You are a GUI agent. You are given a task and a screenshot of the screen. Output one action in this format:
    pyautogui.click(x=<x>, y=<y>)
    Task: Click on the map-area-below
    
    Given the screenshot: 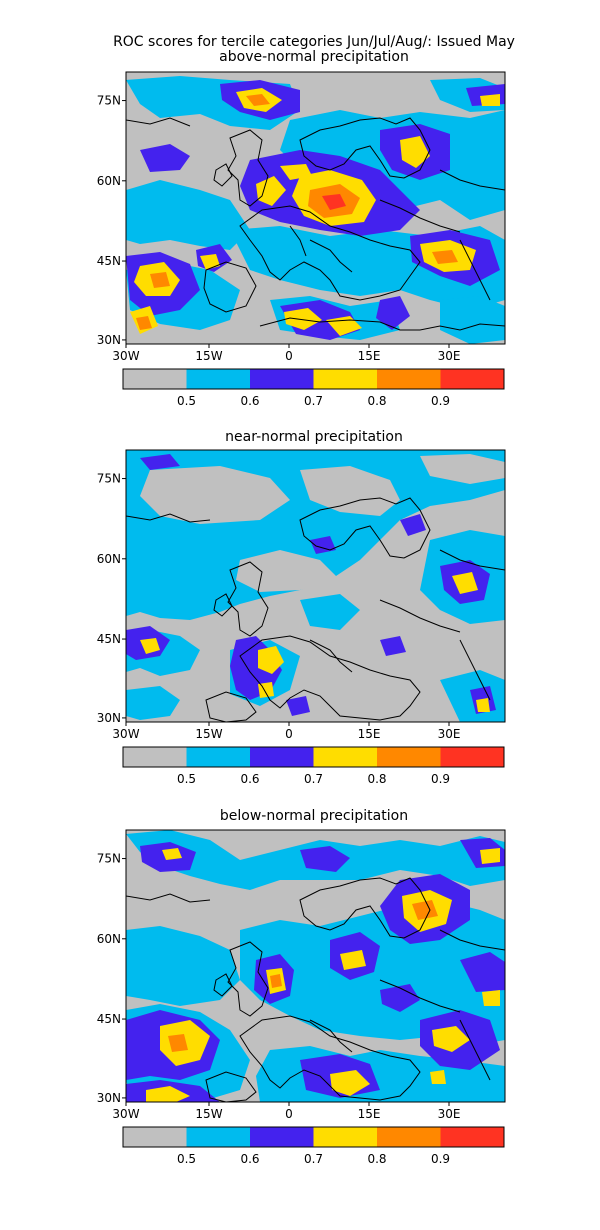 What is the action you would take?
    pyautogui.click(x=315, y=966)
    